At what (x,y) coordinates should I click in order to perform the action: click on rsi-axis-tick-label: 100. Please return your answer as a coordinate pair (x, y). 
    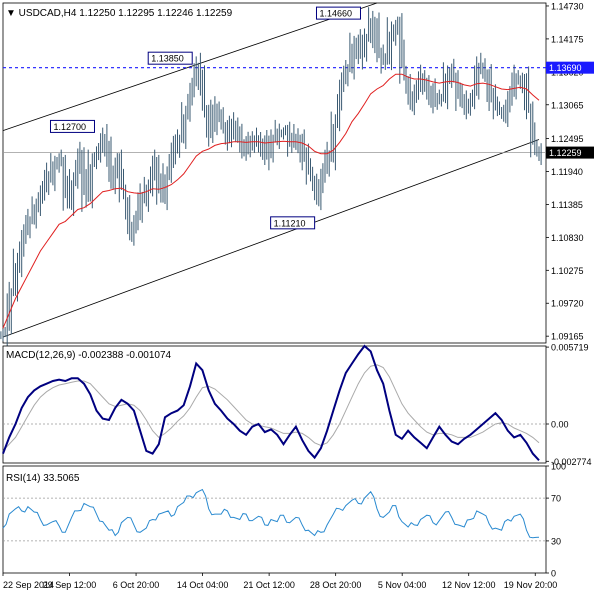
    Looking at the image, I should click on (558, 467).